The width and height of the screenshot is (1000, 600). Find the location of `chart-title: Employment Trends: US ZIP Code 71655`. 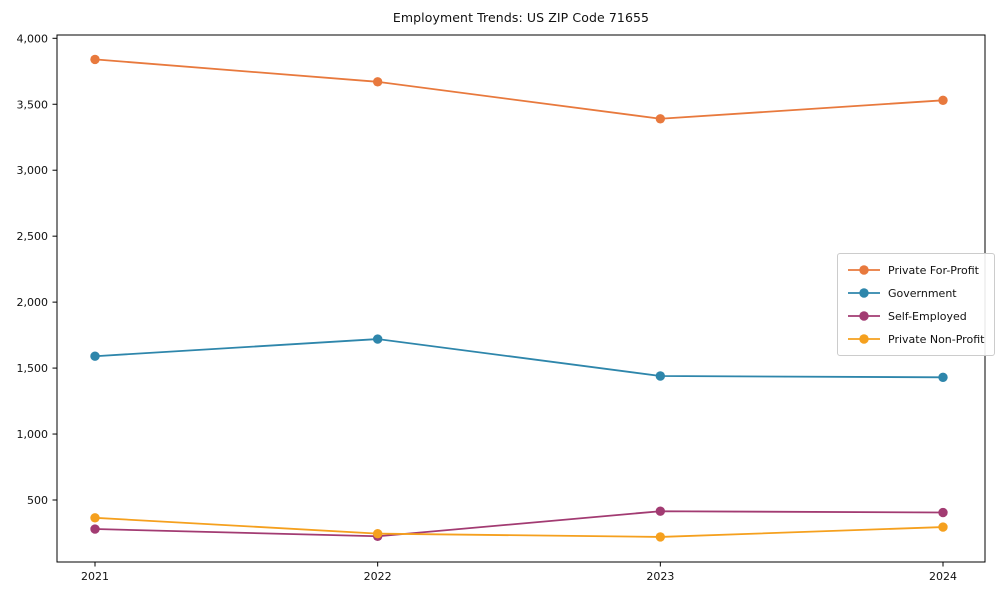

chart-title: Employment Trends: US ZIP Code 71655 is located at coordinates (521, 17).